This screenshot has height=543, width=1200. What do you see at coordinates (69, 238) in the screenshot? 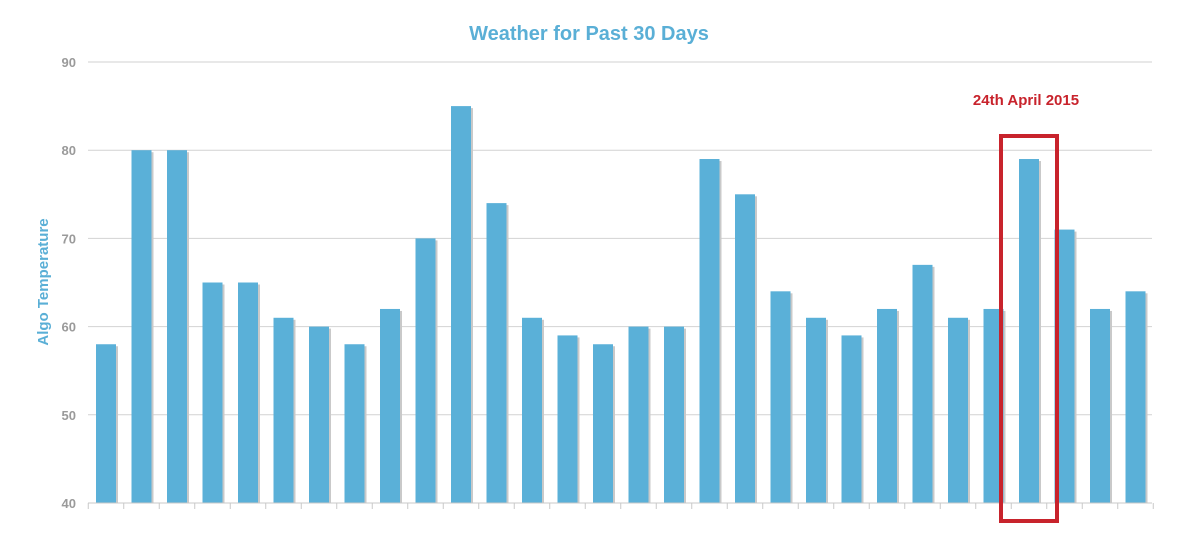
I see `y-tick-label: 70` at bounding box center [69, 238].